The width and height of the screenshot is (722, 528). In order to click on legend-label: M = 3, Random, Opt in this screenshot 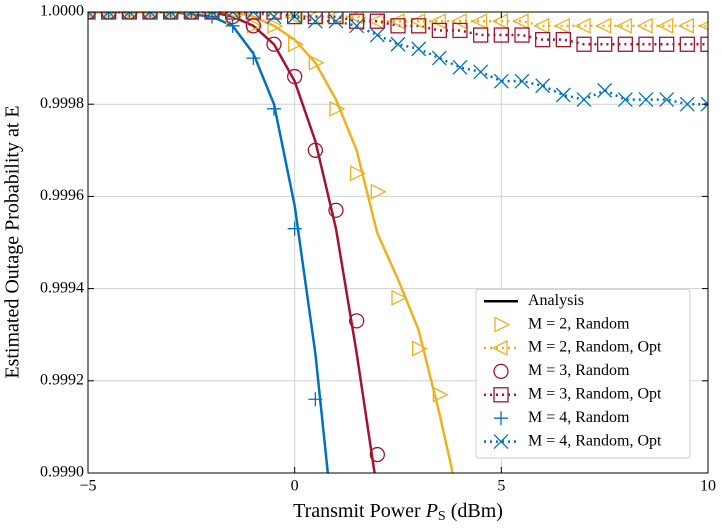, I will do `click(595, 393)`.